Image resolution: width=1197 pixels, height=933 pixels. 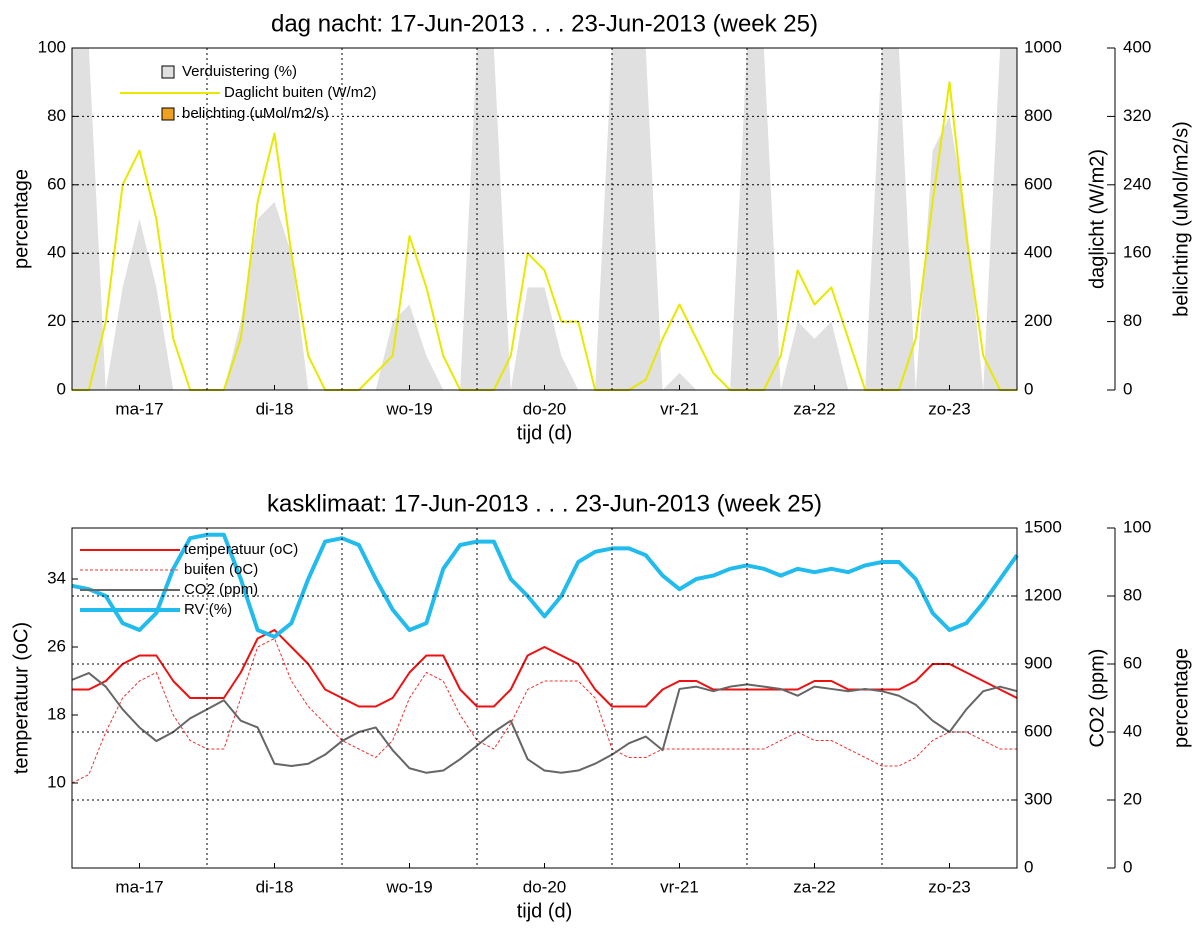 I want to click on y3-axis-label: percentage, so click(x=1181, y=698).